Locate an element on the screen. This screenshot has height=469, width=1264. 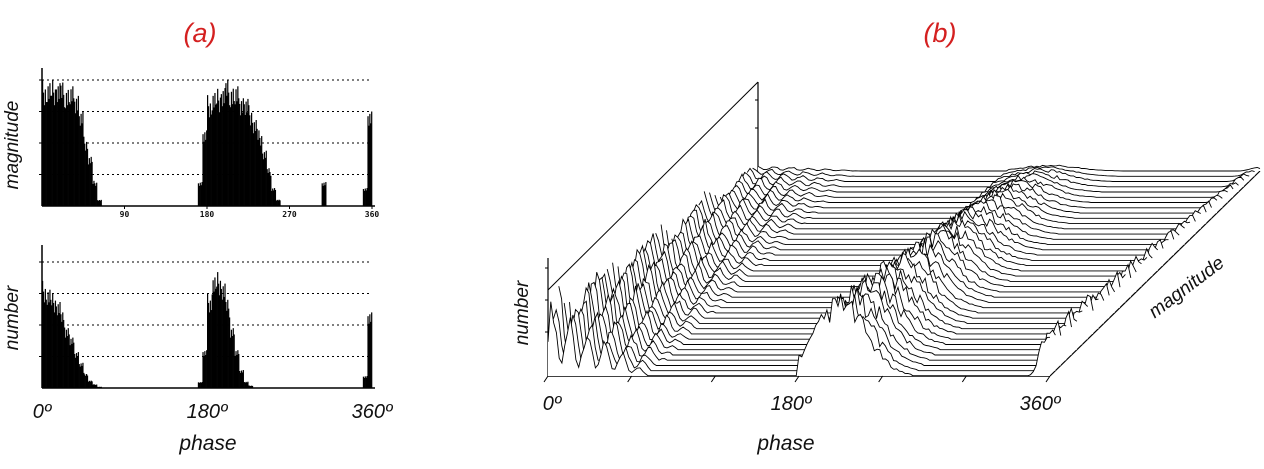
panel-label-b: (b) is located at coordinates (940, 33).